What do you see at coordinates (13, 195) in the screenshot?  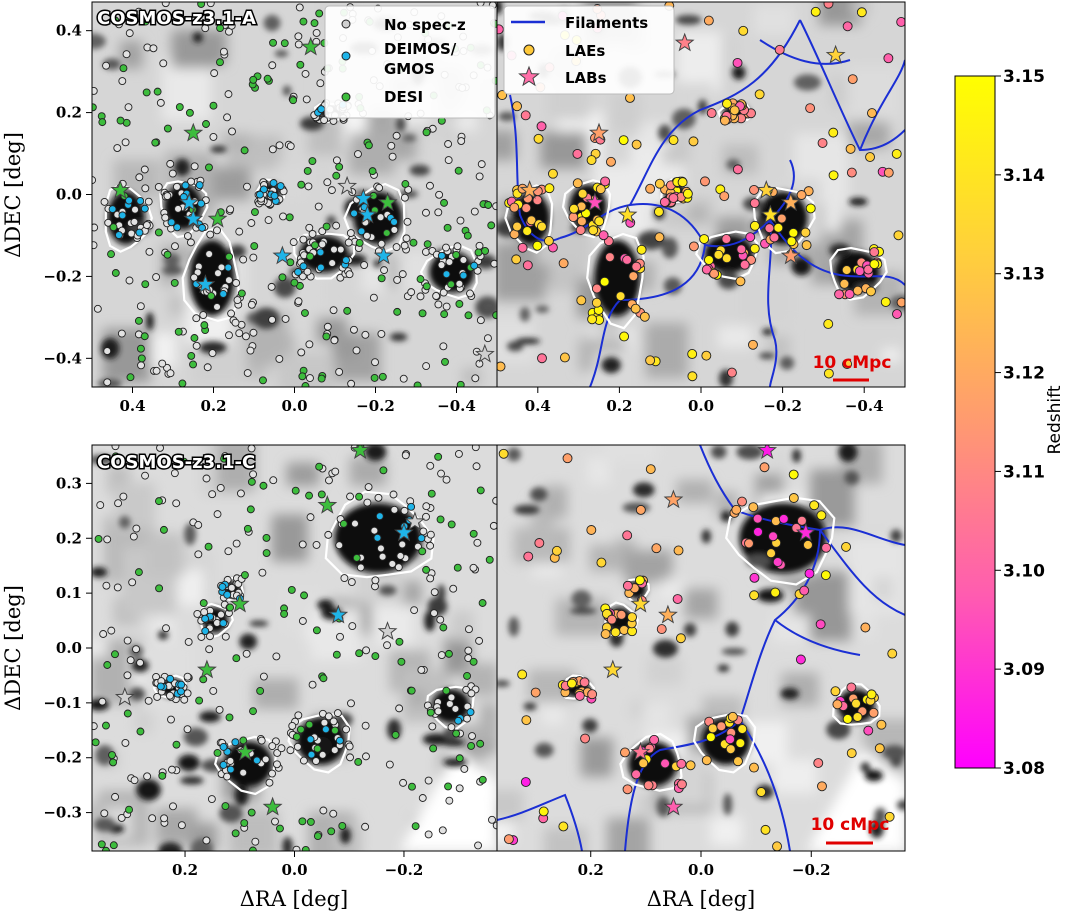 I see `ylabel-top: ΔDEC [deg]` at bounding box center [13, 195].